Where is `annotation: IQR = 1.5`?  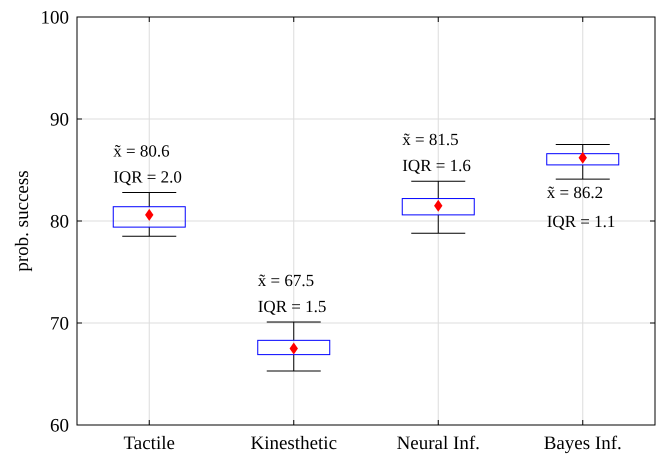 annotation: IQR = 1.5 is located at coordinates (292, 306).